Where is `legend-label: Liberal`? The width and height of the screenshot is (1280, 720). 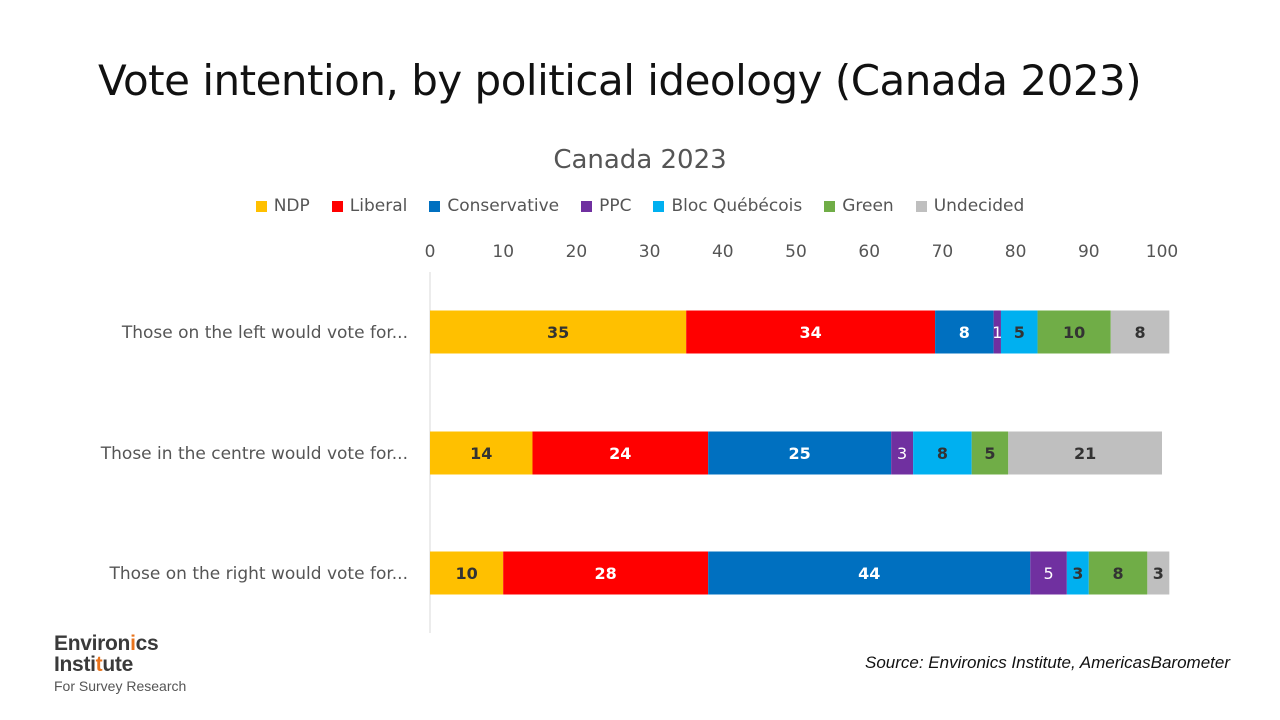
legend-label: Liberal is located at coordinates (378, 206).